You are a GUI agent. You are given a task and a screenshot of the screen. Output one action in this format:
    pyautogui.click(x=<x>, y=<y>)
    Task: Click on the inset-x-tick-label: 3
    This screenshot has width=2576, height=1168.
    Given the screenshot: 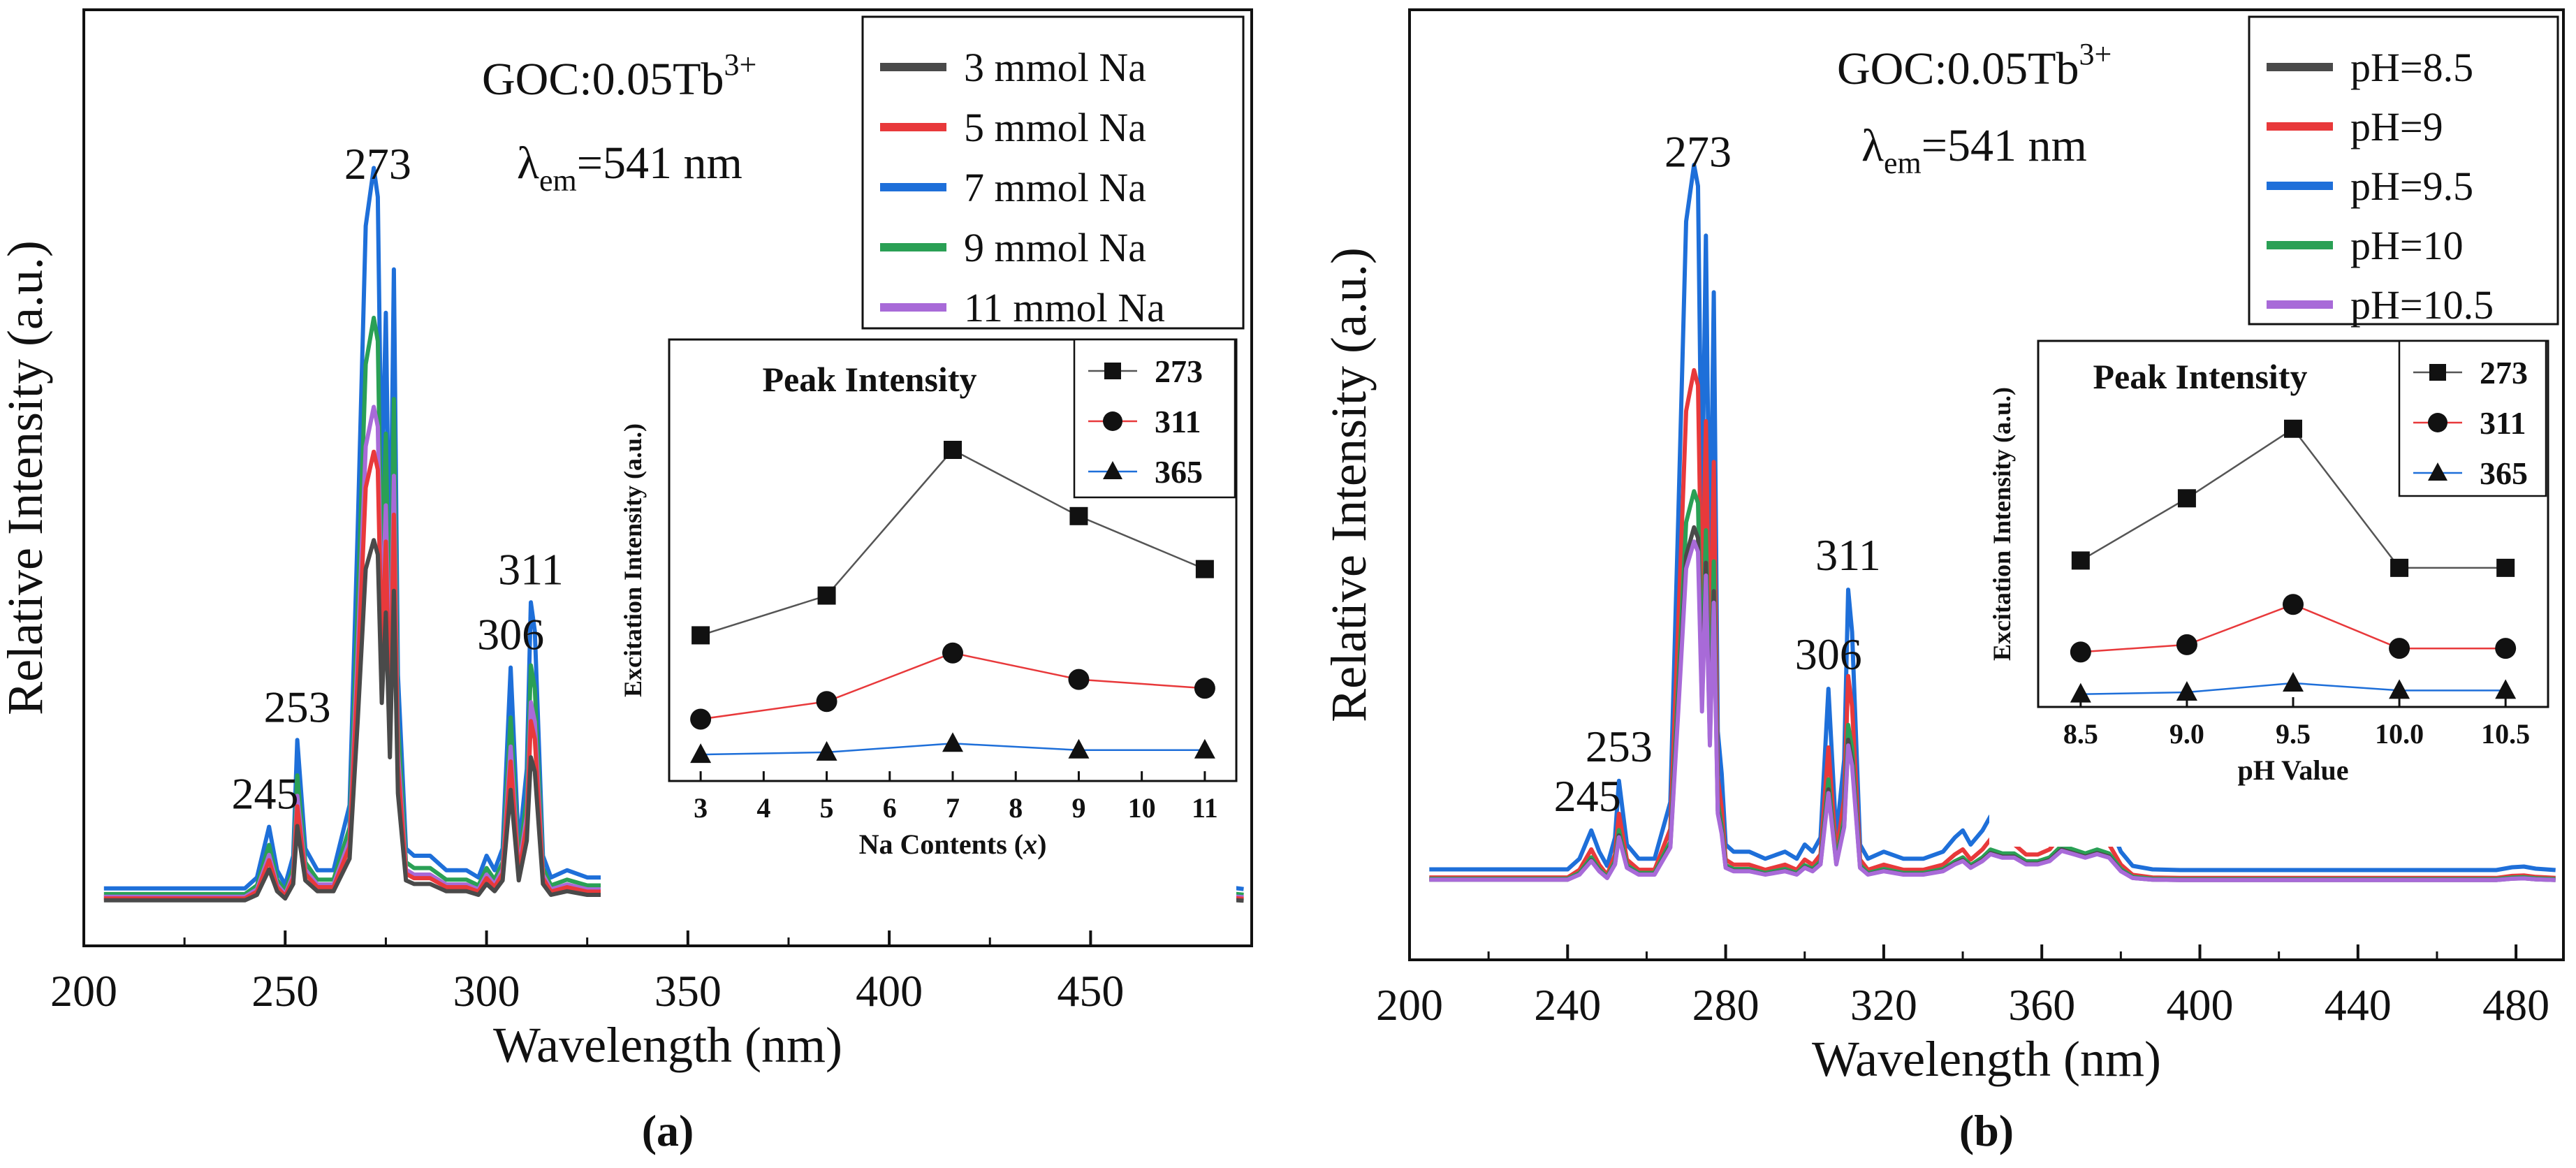 What is the action you would take?
    pyautogui.click(x=701, y=808)
    